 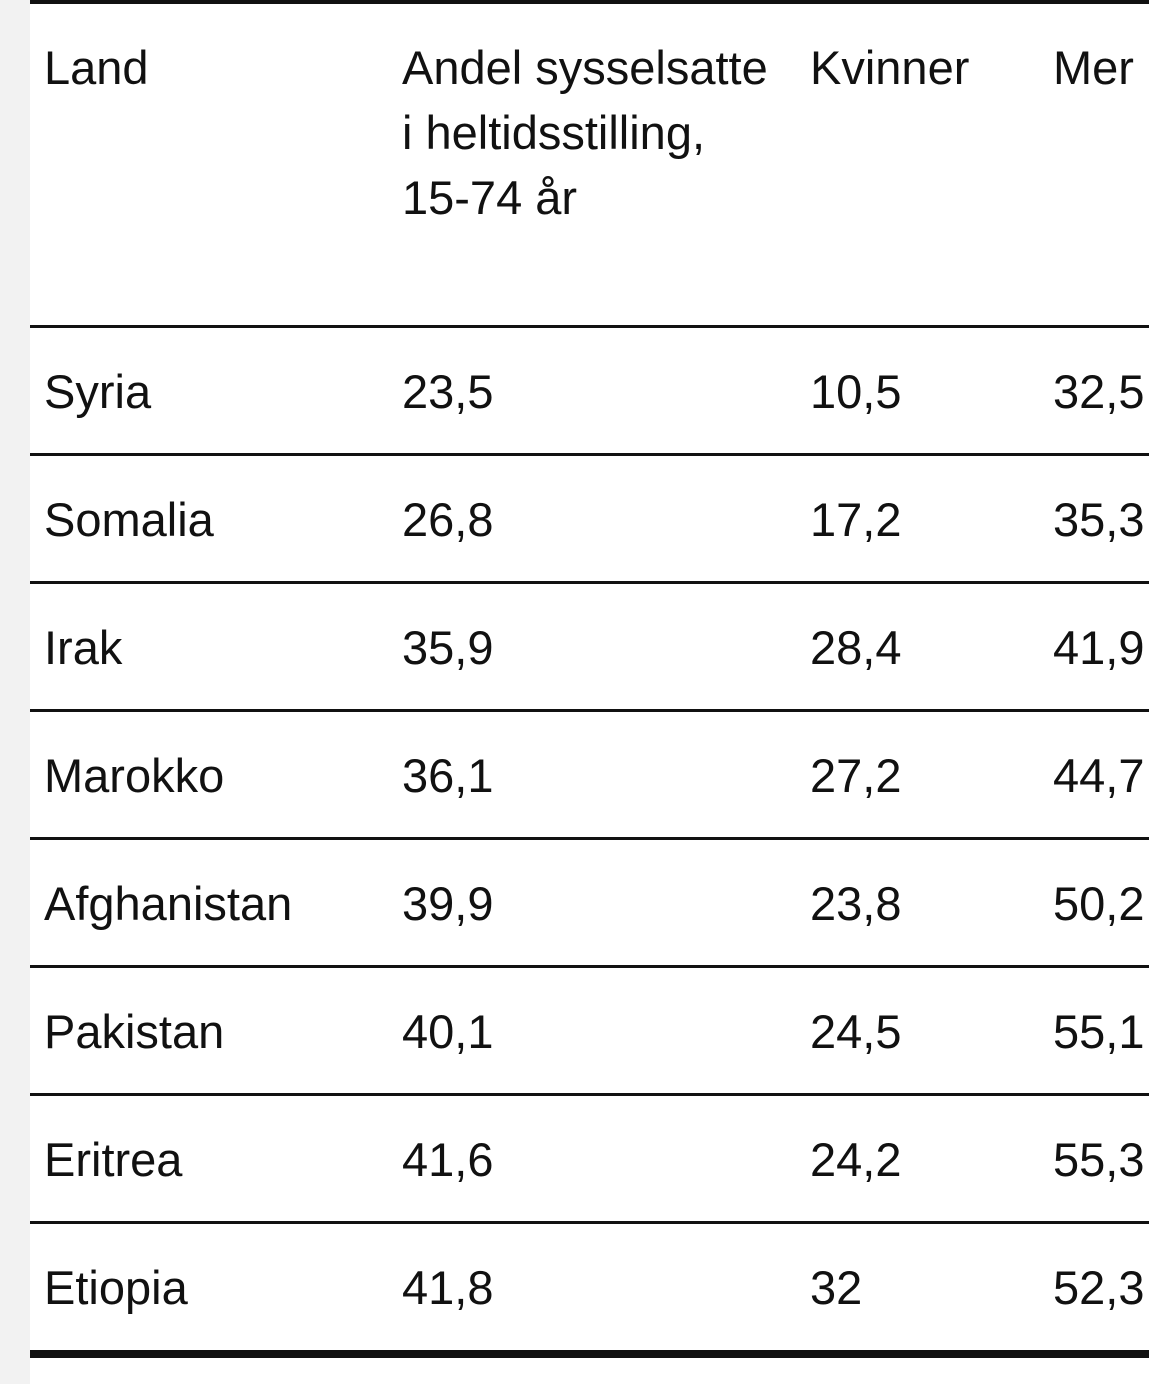 What do you see at coordinates (856, 903) in the screenshot?
I see `cell-kvinner: 23,8` at bounding box center [856, 903].